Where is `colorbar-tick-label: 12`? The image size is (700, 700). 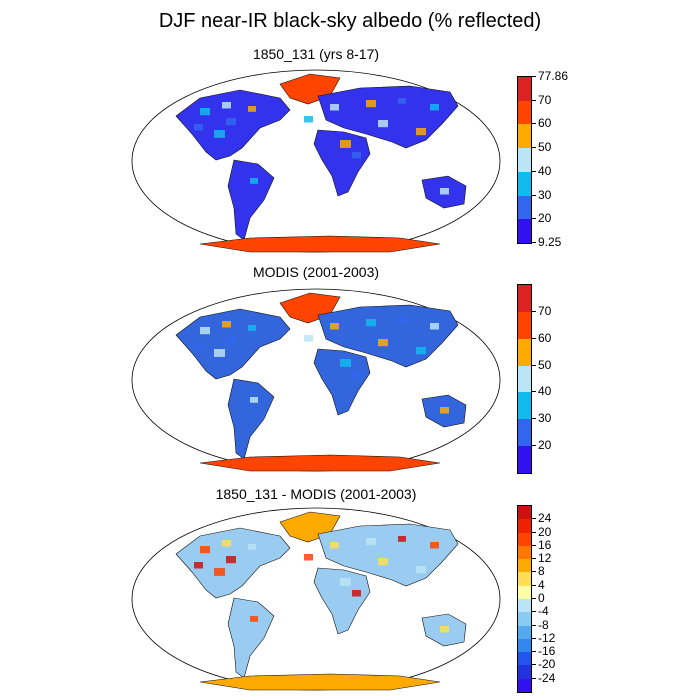
colorbar-tick-label: 12 is located at coordinates (541, 558).